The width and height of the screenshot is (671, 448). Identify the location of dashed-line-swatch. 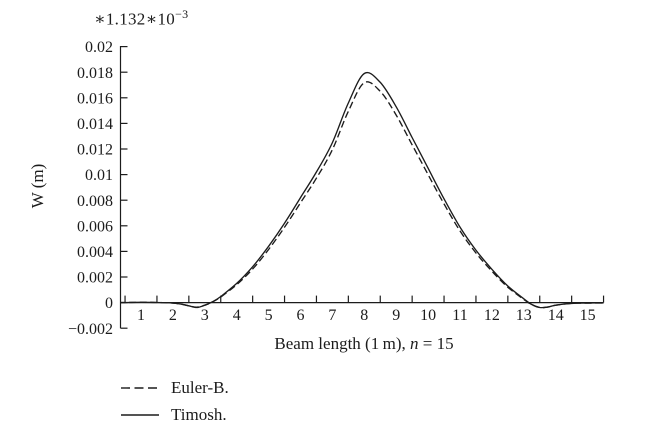
(140, 387).